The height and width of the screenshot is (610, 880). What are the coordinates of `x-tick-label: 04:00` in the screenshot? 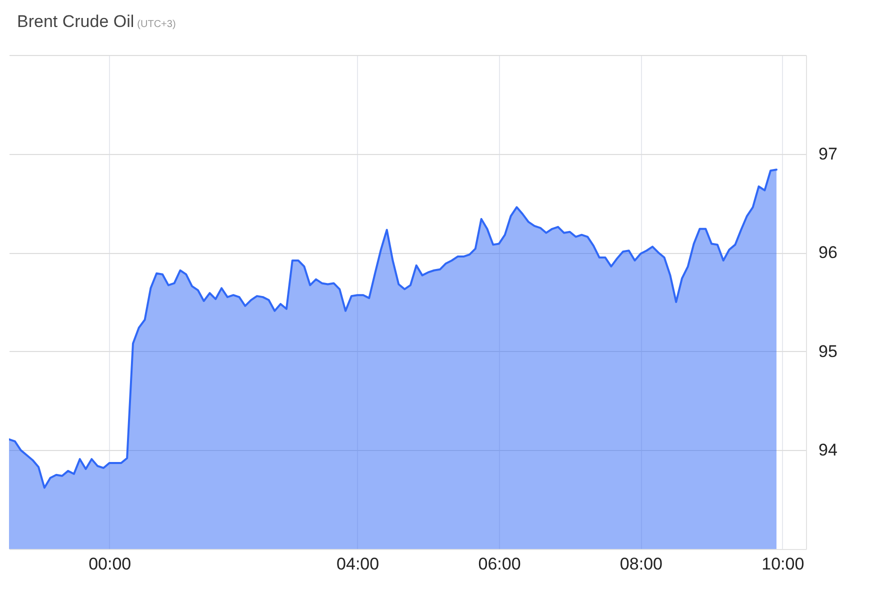 It's located at (358, 564).